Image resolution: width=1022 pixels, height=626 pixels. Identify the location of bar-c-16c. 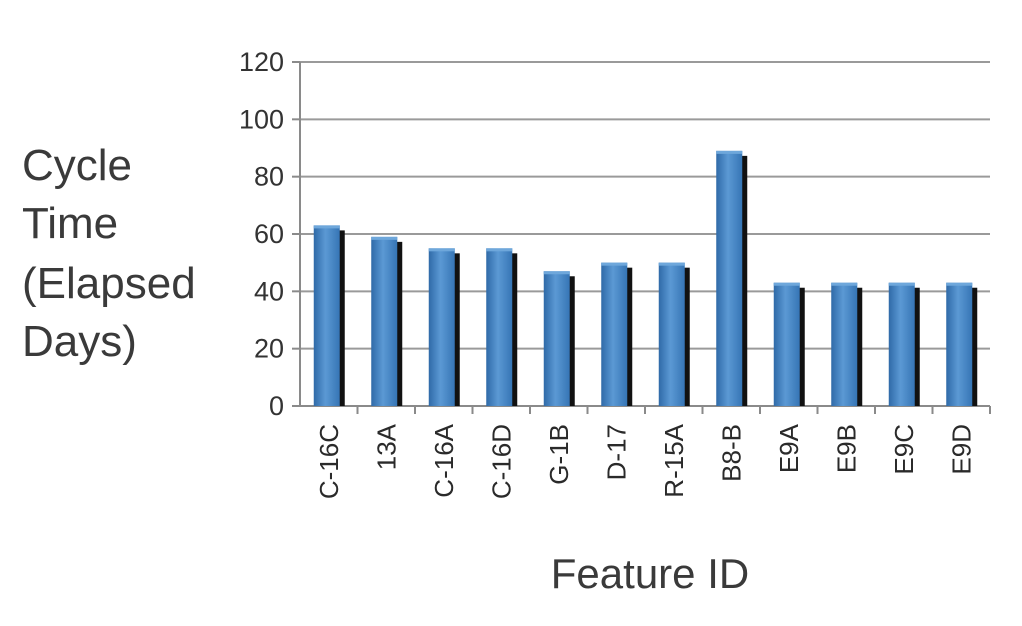
(326, 315).